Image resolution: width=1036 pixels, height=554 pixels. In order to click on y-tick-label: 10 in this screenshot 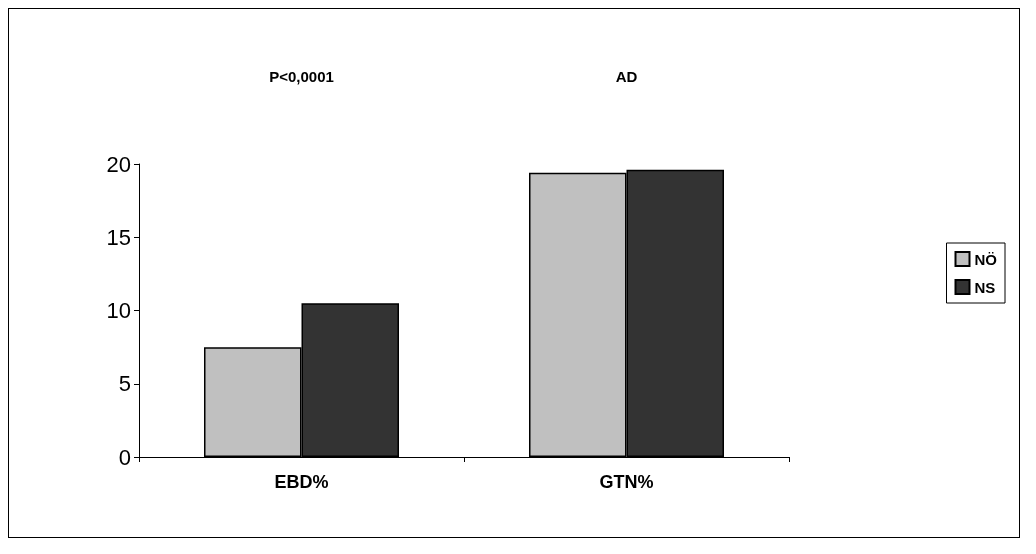, I will do `click(118, 310)`.